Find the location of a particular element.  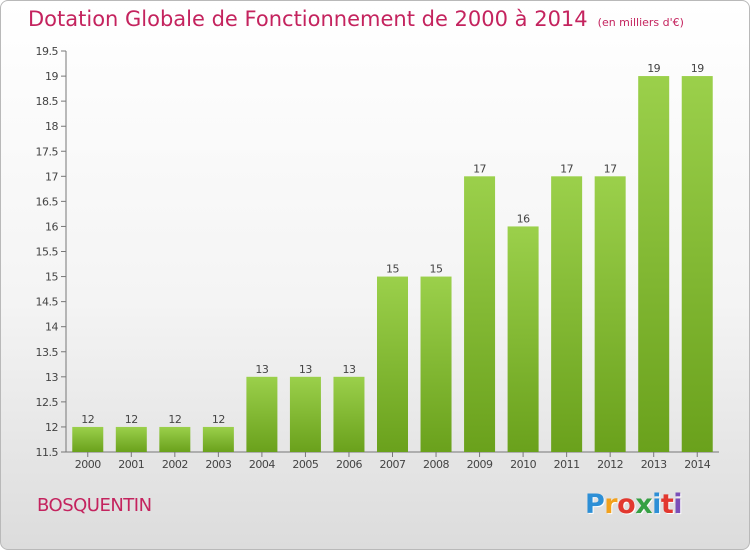

y-tick-label: 19 is located at coordinates (51, 76).